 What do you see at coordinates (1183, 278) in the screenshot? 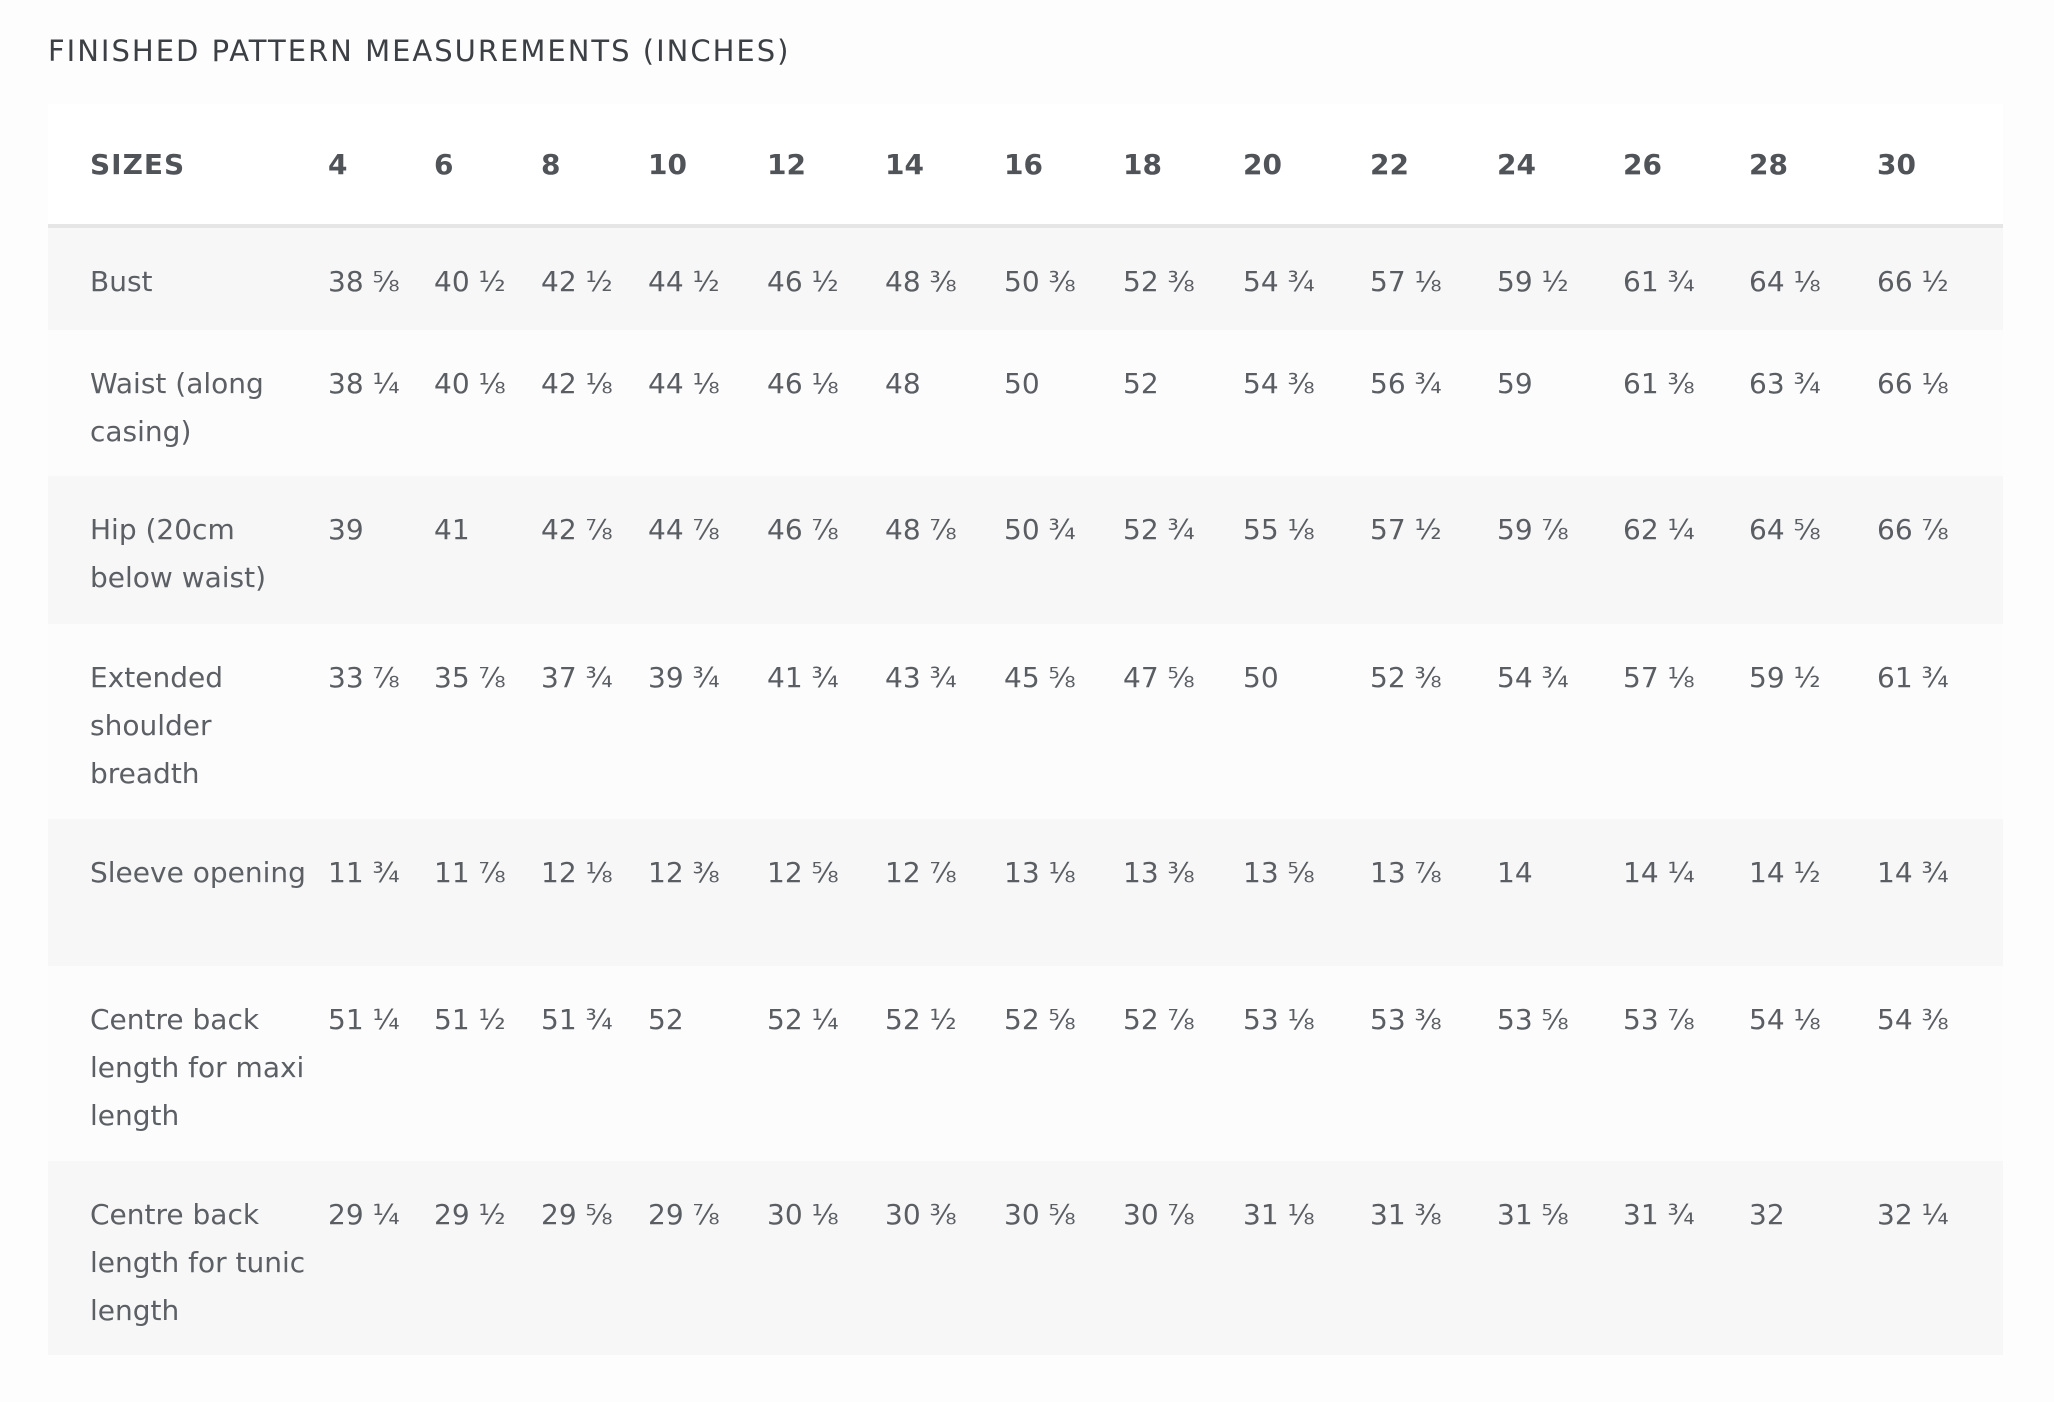
I see `measurement-cell-size-18: 52 ⅜` at bounding box center [1183, 278].